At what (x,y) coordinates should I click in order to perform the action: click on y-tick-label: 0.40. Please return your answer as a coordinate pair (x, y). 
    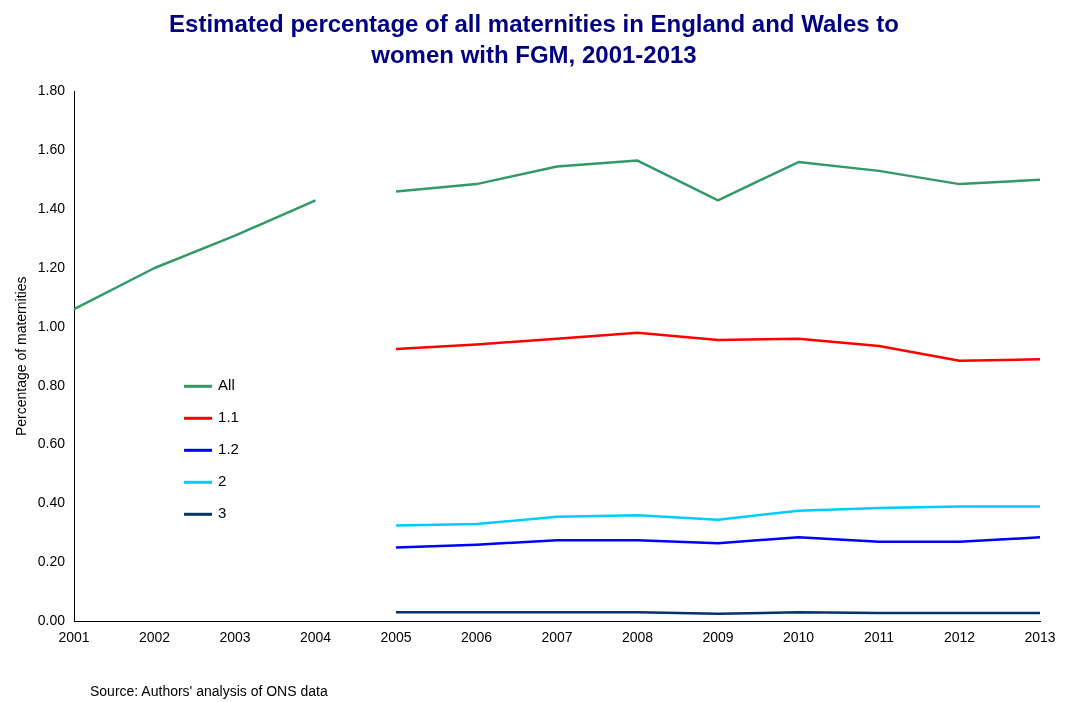
    Looking at the image, I should click on (51, 502).